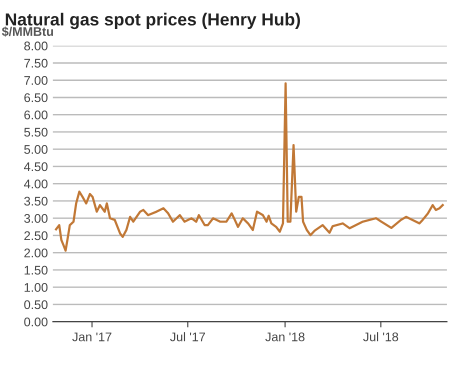  What do you see at coordinates (36, 253) in the screenshot?
I see `y-tick-label: 2.00` at bounding box center [36, 253].